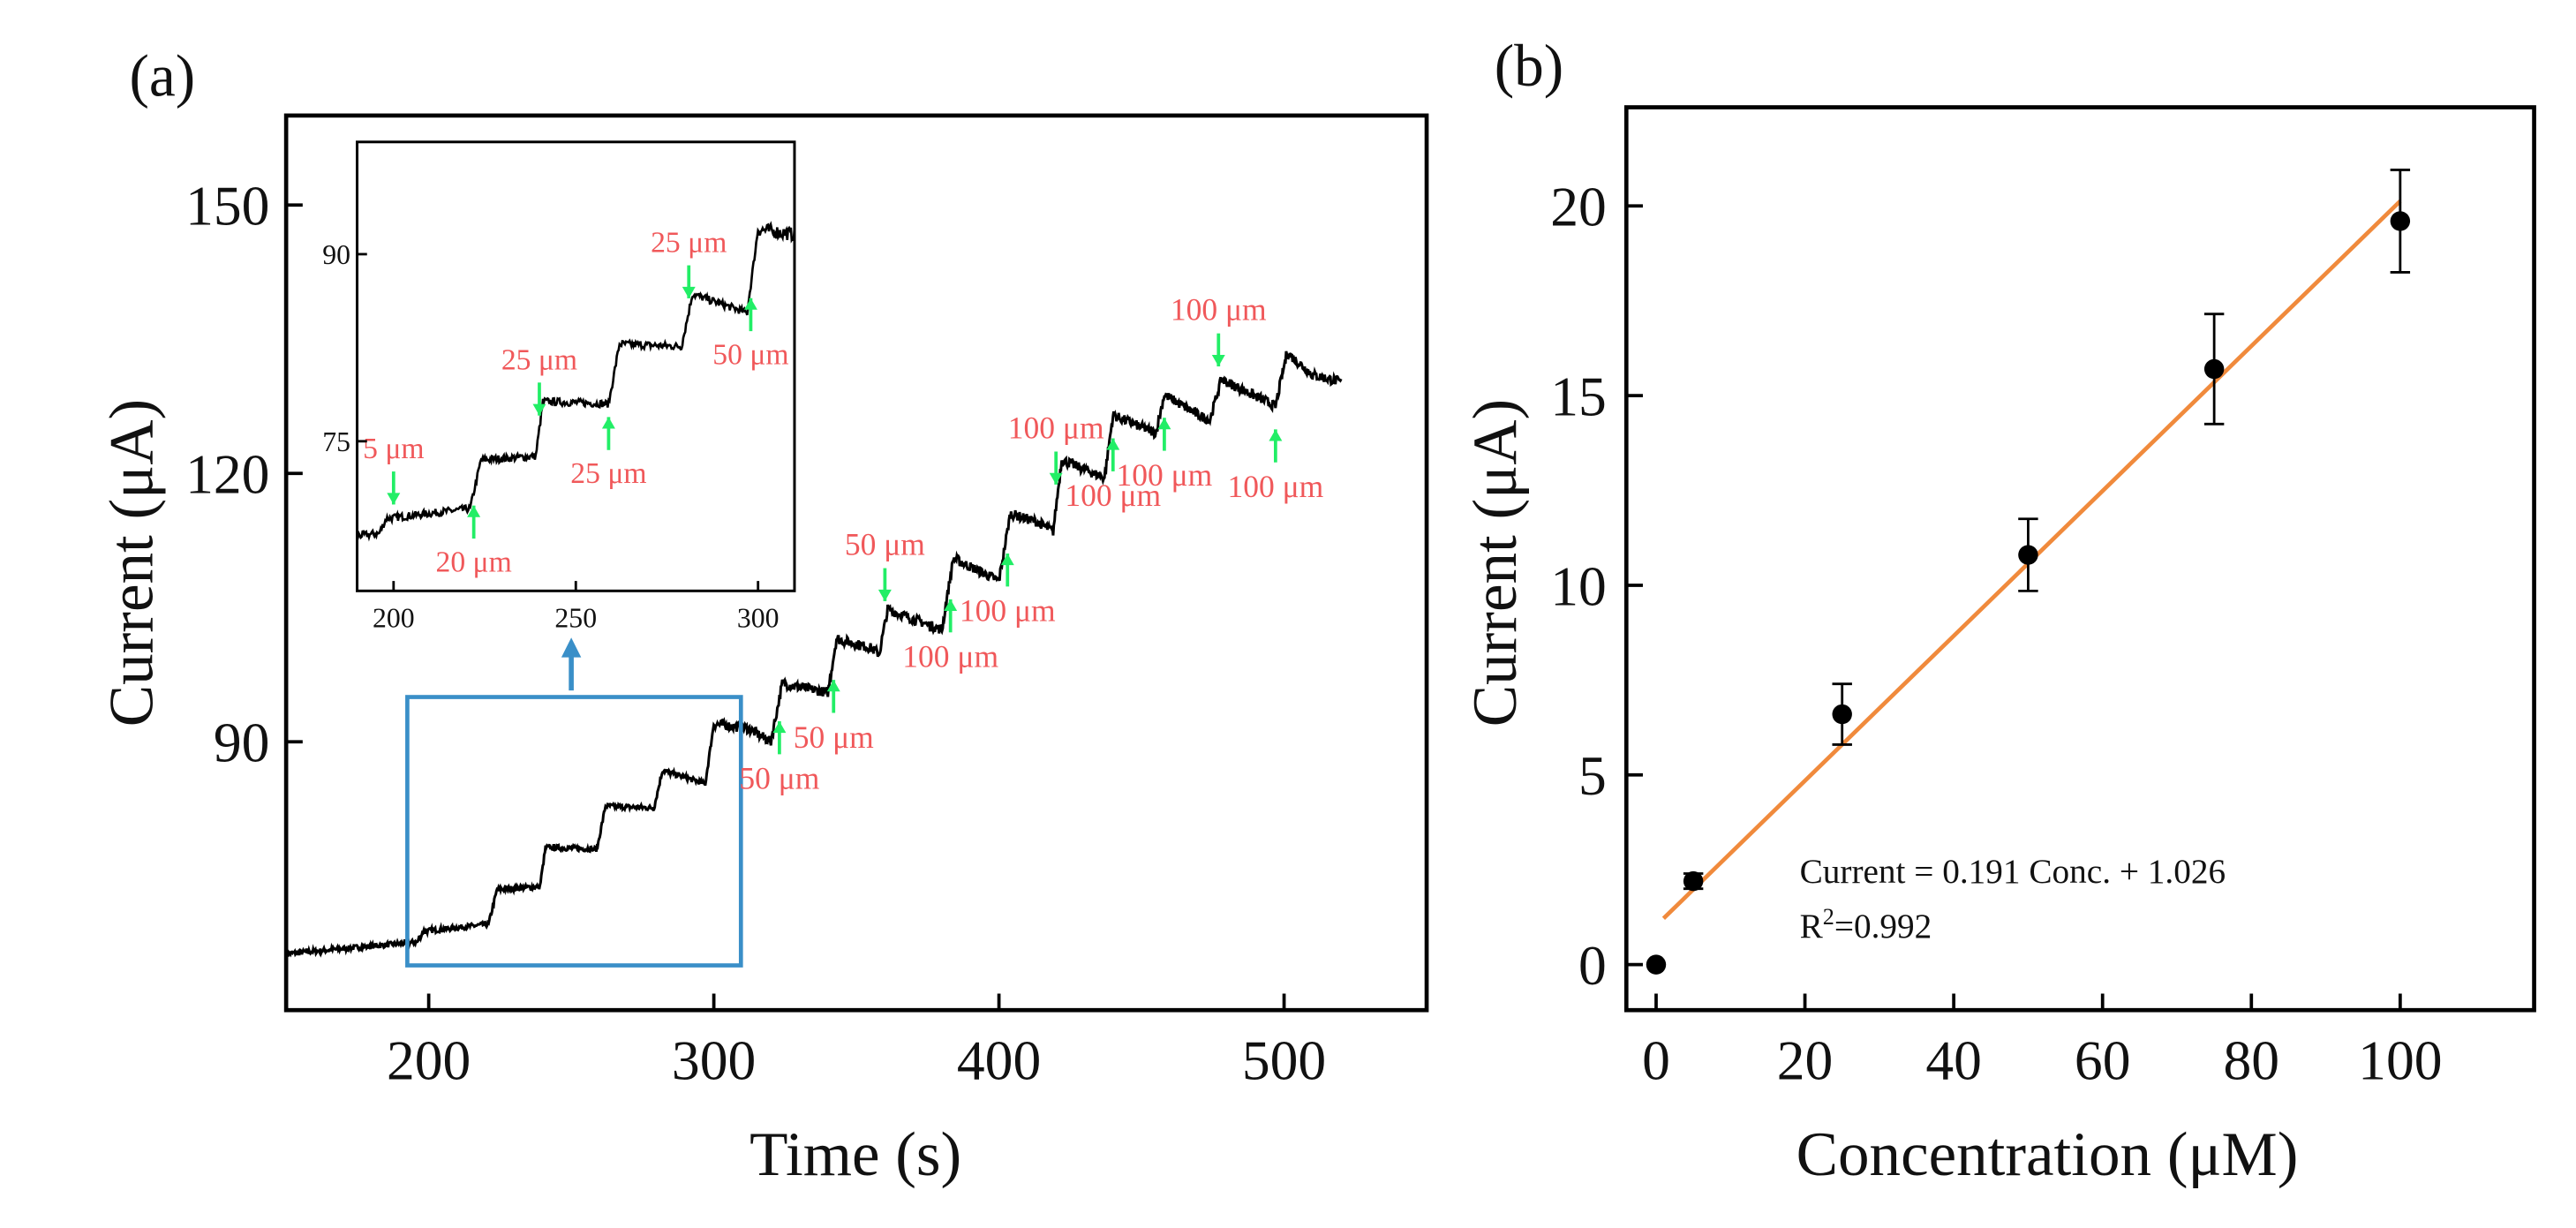 The image size is (2576, 1228). I want to click on inset-y-tick-label: 90, so click(336, 254).